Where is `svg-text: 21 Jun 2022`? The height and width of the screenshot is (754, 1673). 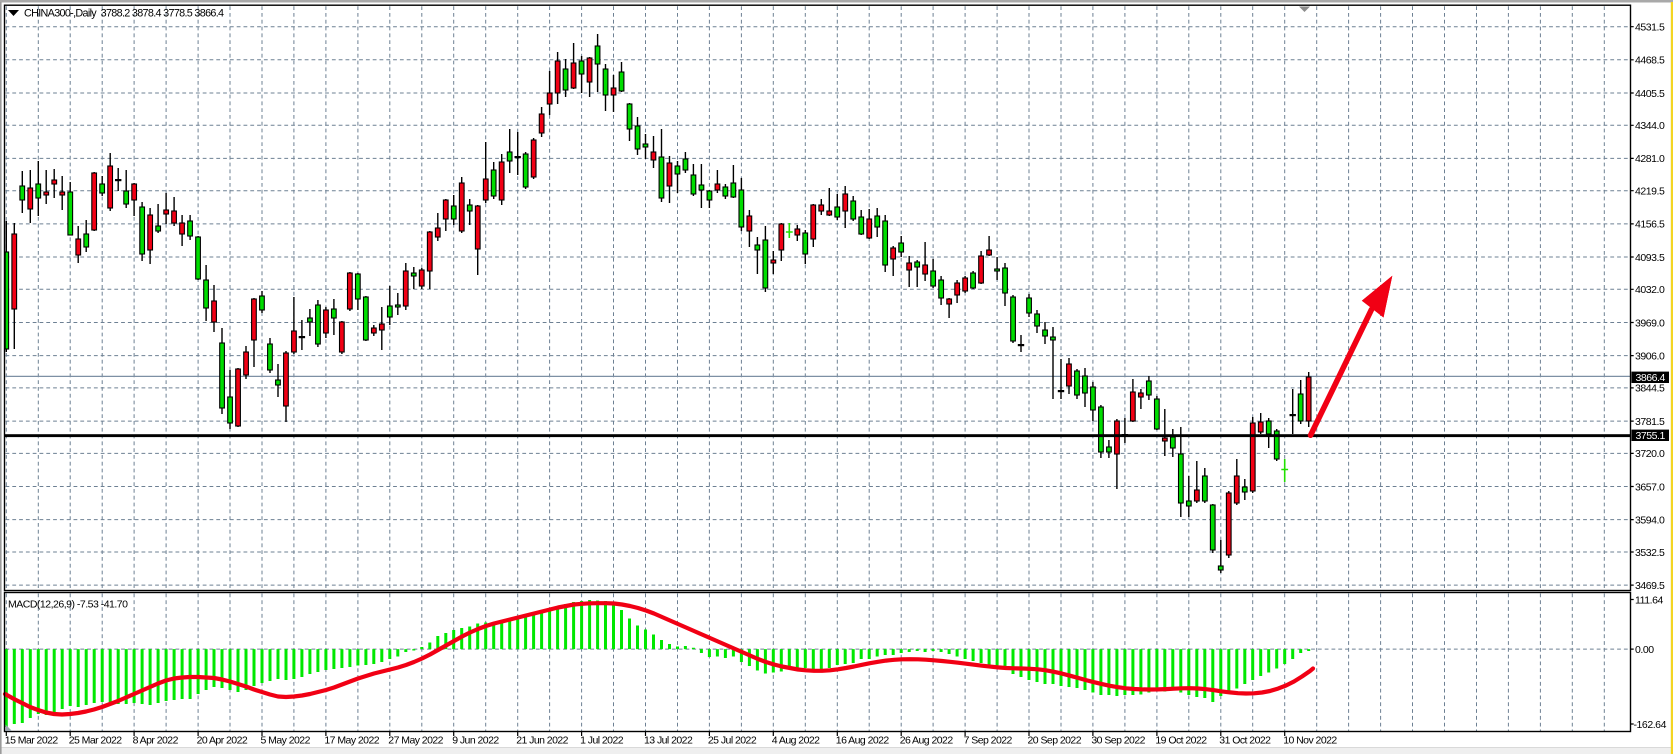 svg-text: 21 Jun 2022 is located at coordinates (542, 741).